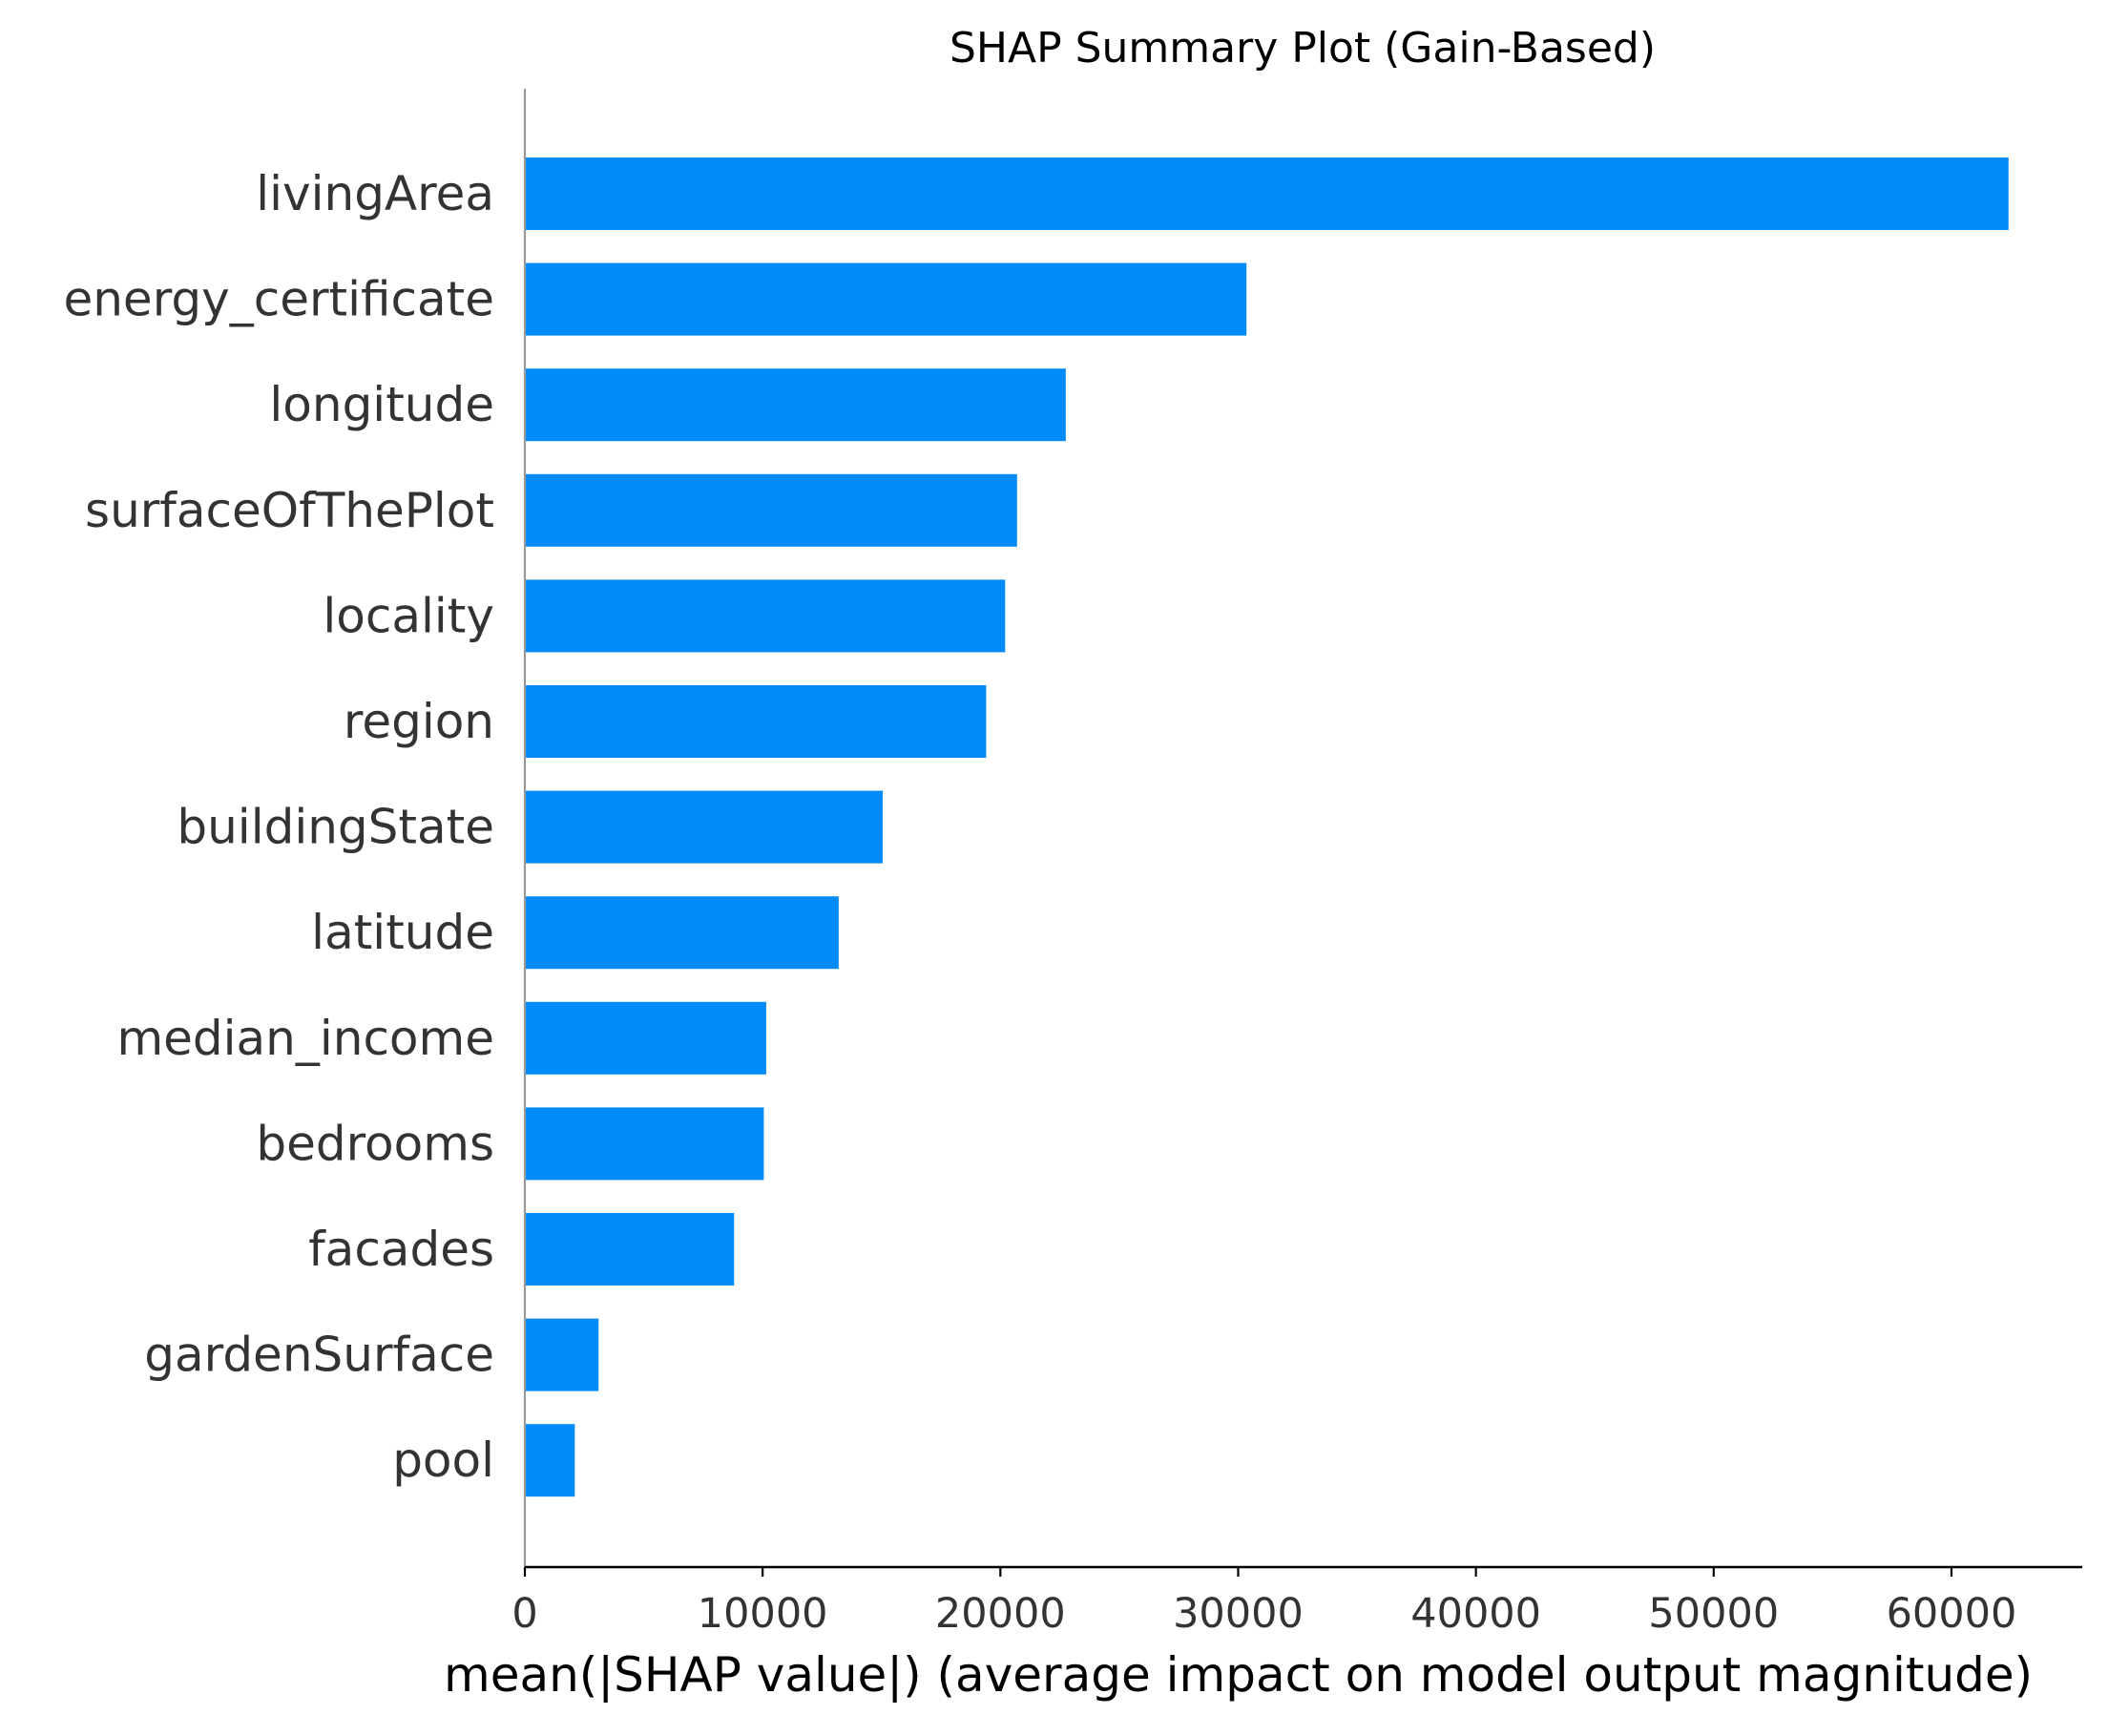  Describe the element at coordinates (443, 1460) in the screenshot. I see `y-tick-label-pool: pool` at that location.